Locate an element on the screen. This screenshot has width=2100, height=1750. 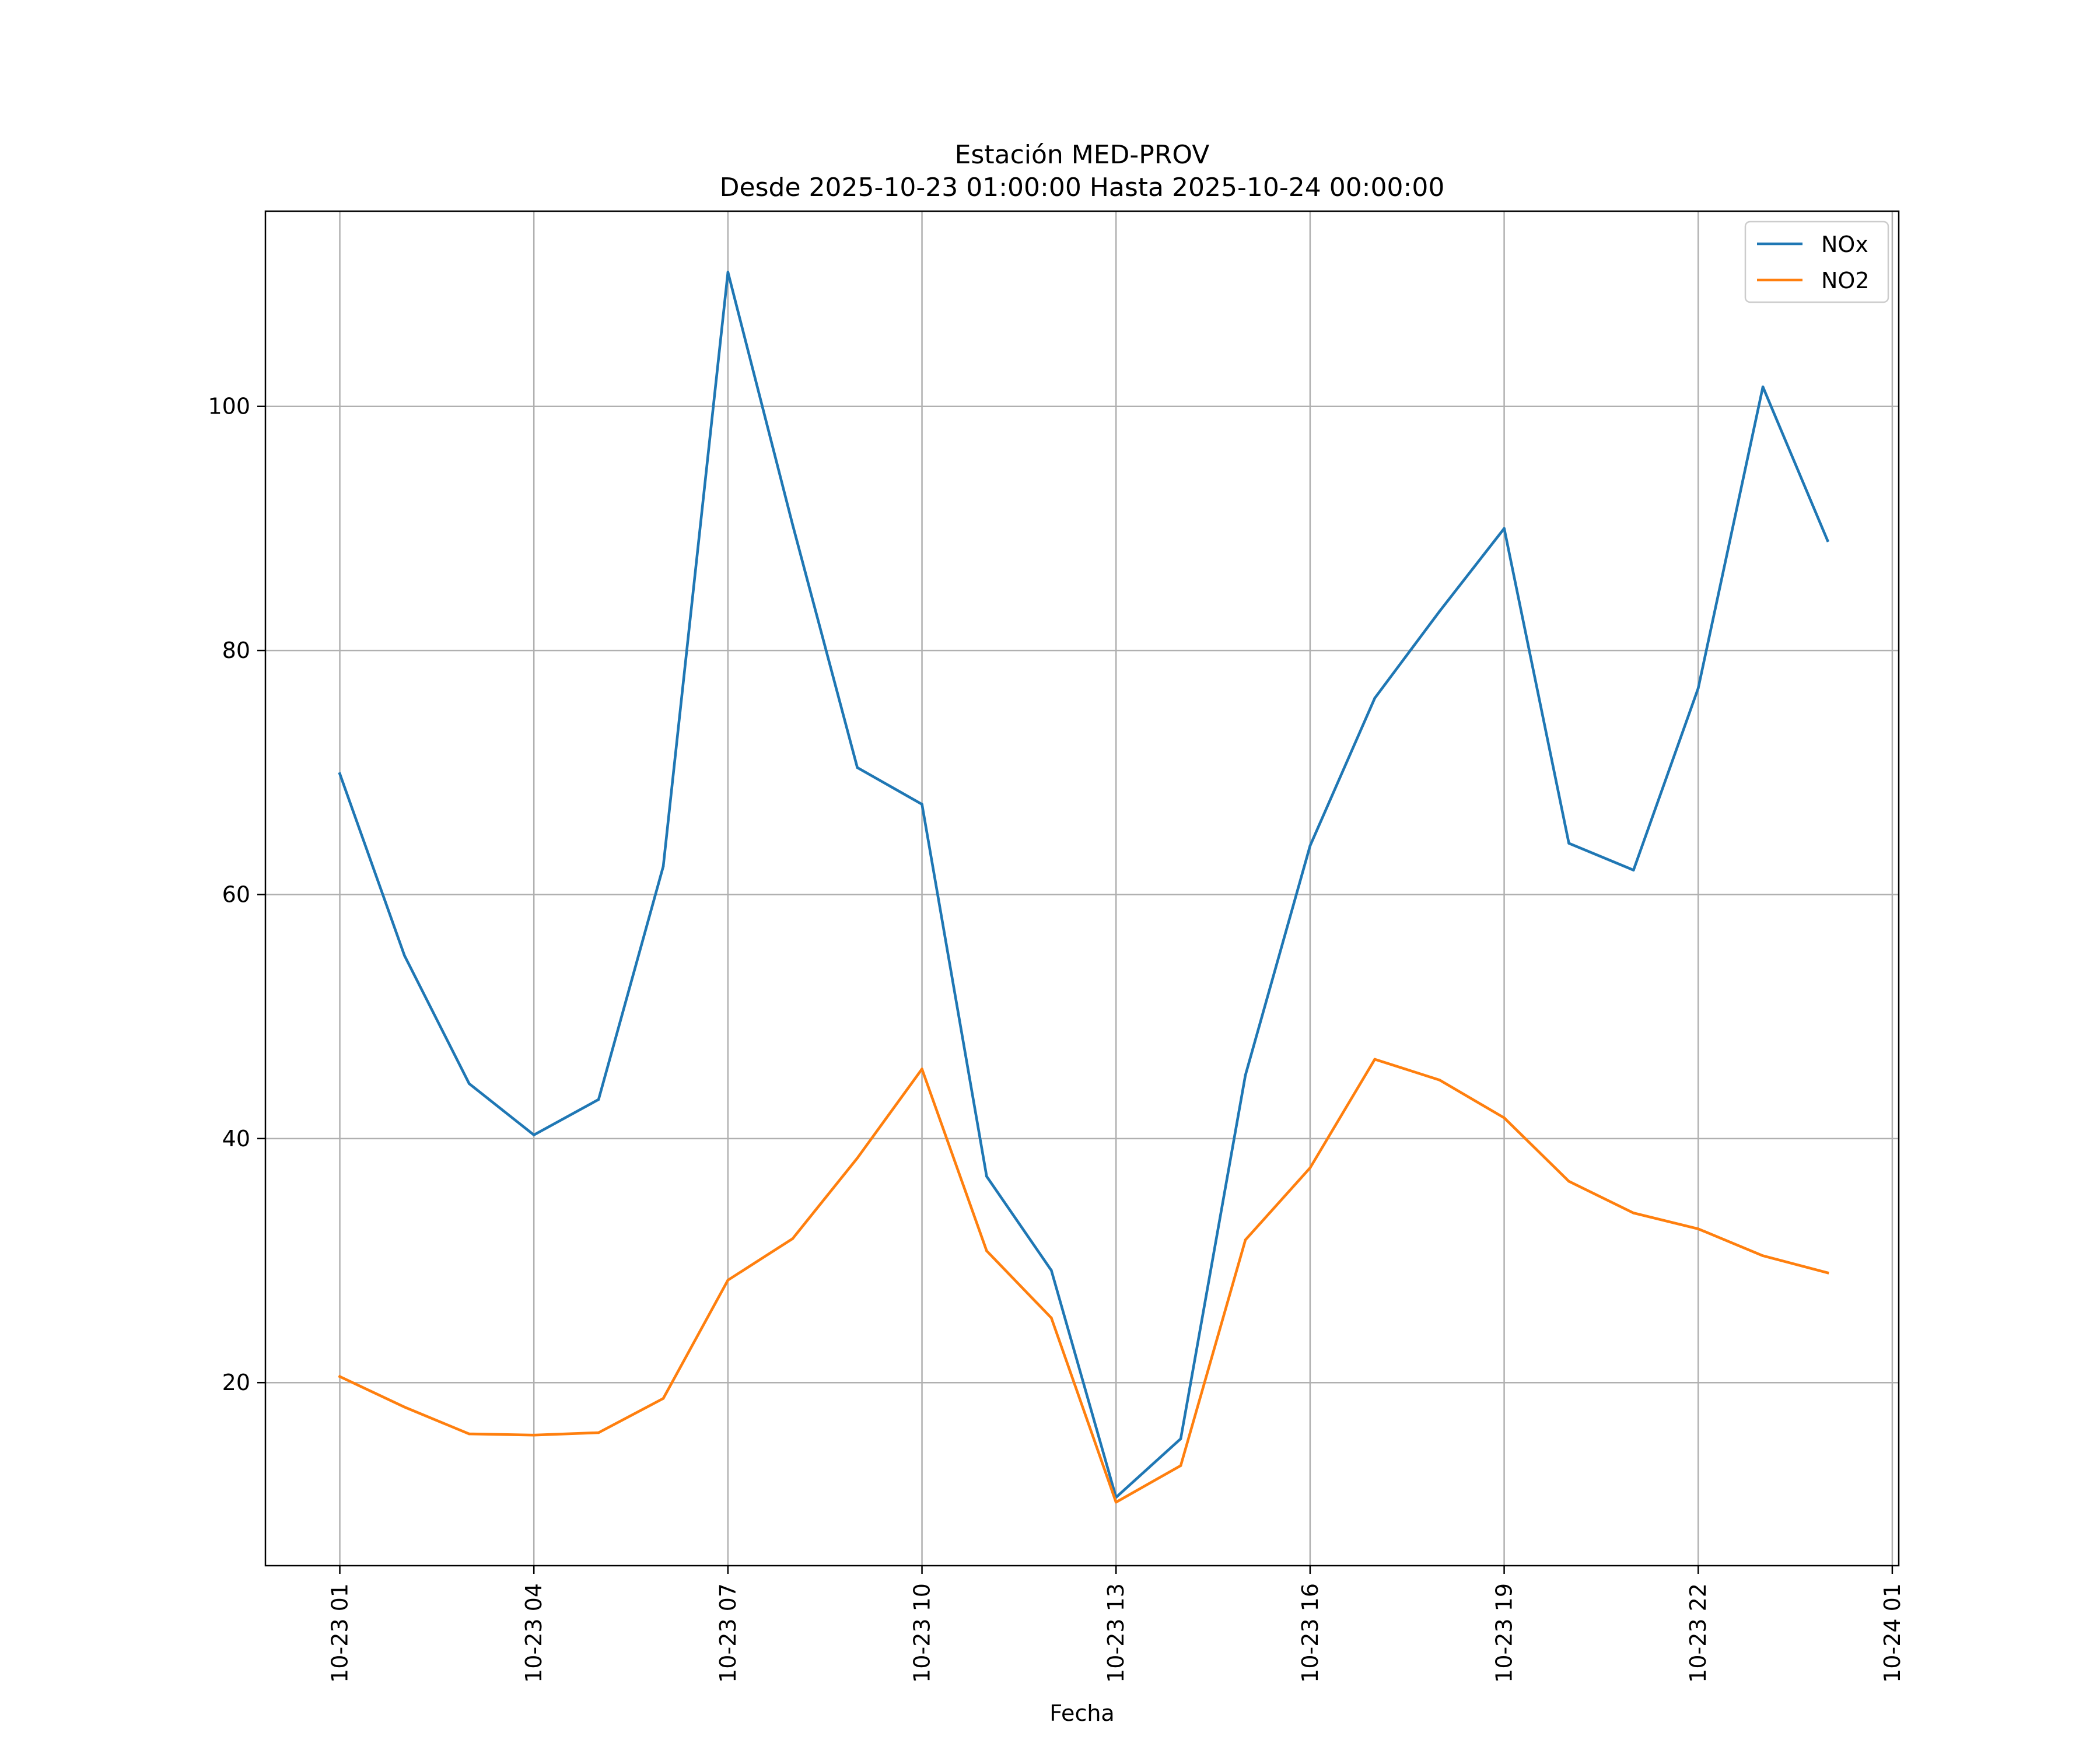
y-tick-label: 60 is located at coordinates (236, 894).